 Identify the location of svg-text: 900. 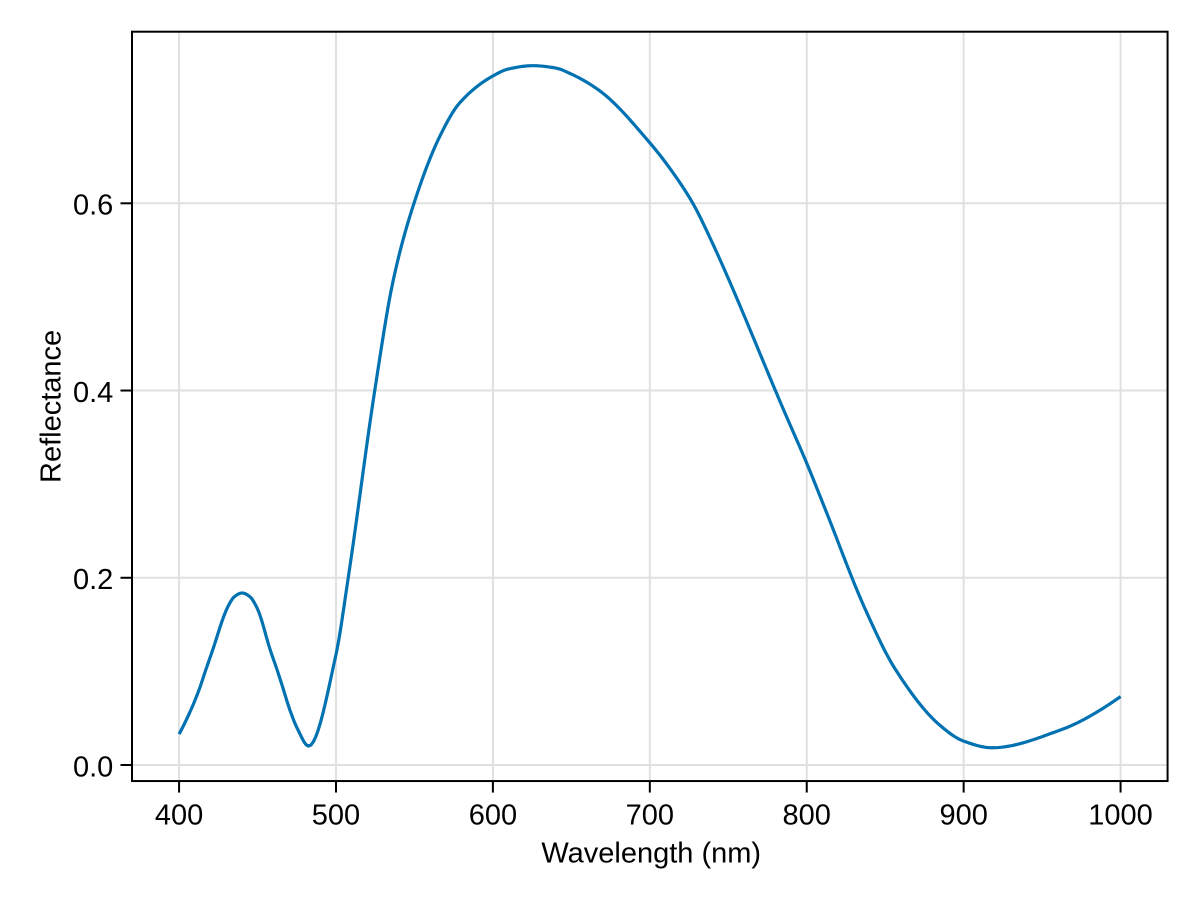
(963, 816).